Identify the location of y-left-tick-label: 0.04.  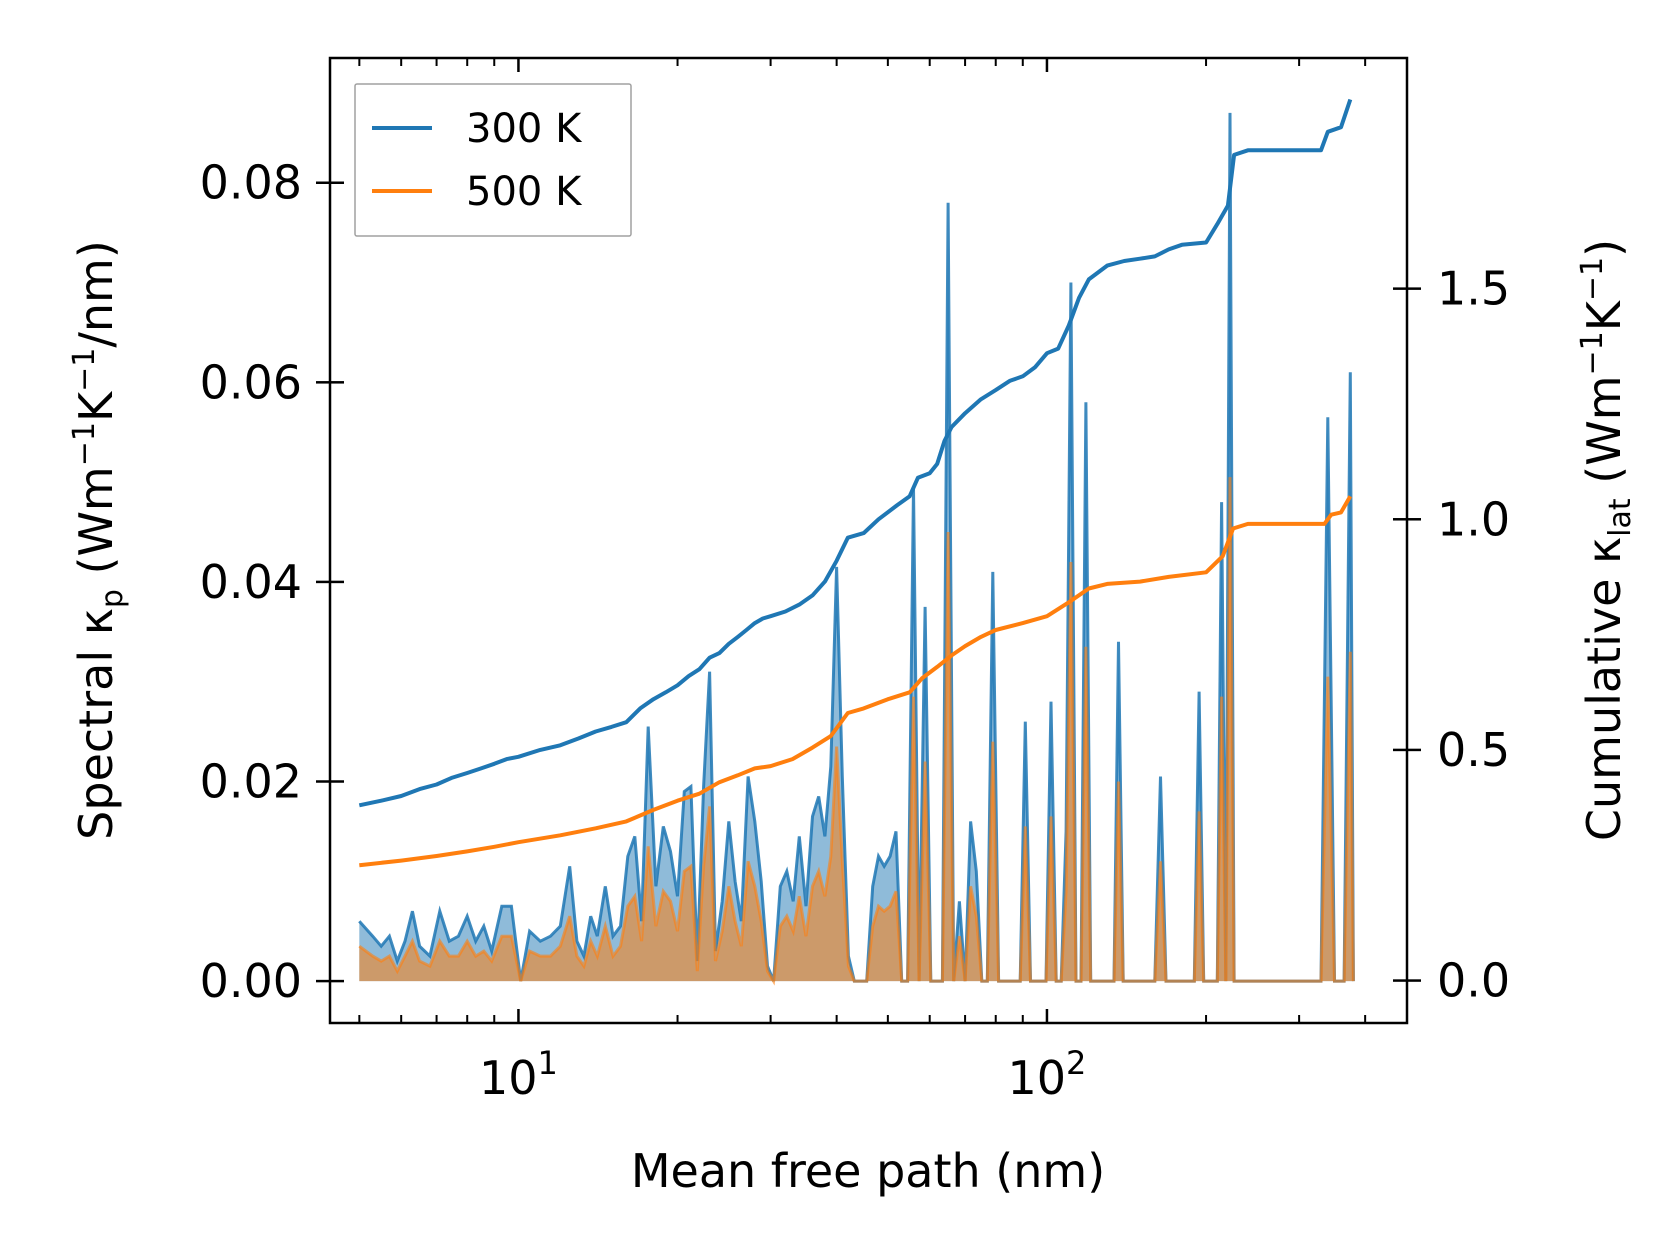
(251, 582).